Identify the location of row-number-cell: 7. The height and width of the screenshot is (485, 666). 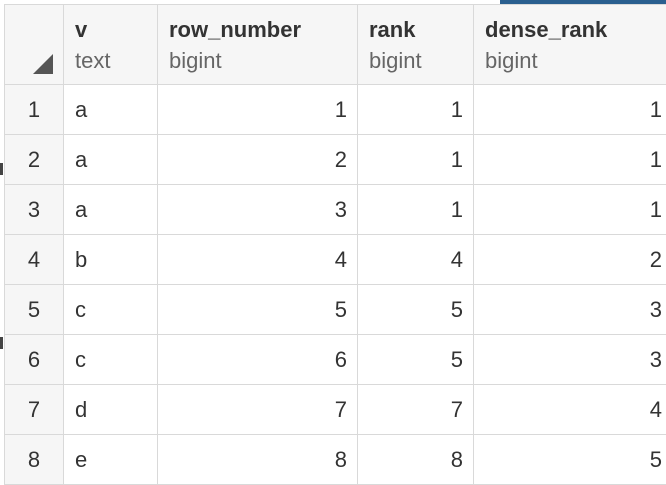
(34, 410).